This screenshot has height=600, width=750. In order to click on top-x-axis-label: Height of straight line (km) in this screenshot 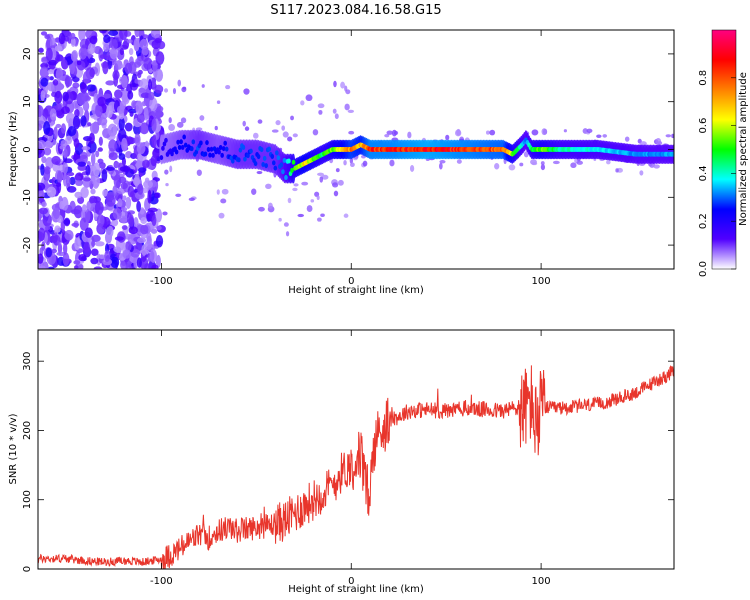, I will do `click(356, 290)`.